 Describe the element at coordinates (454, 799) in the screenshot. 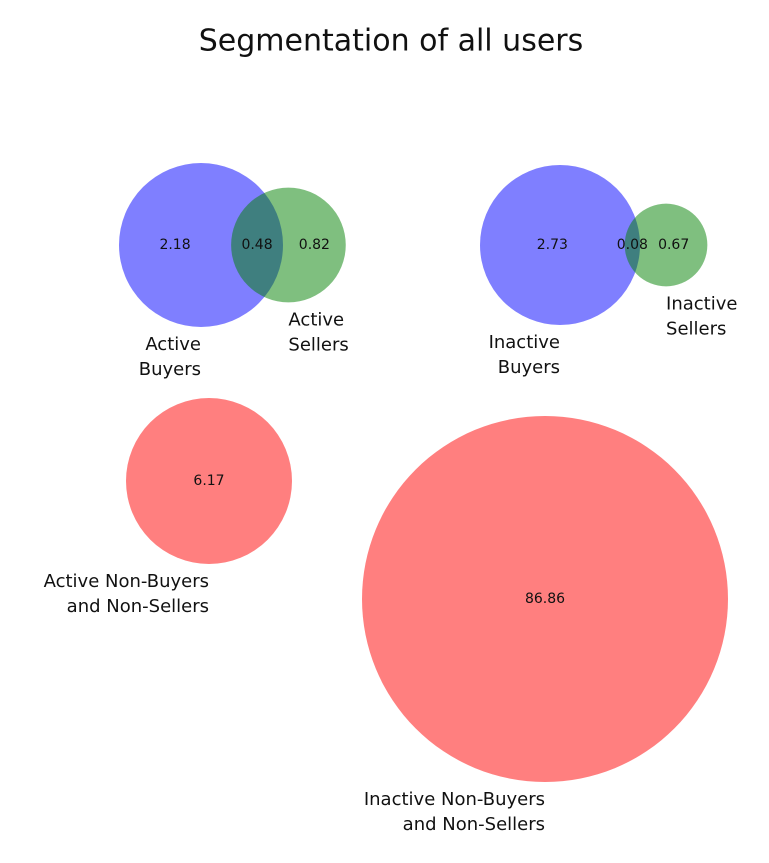

I see `set-label-line: Inactive Non-Buyers` at that location.